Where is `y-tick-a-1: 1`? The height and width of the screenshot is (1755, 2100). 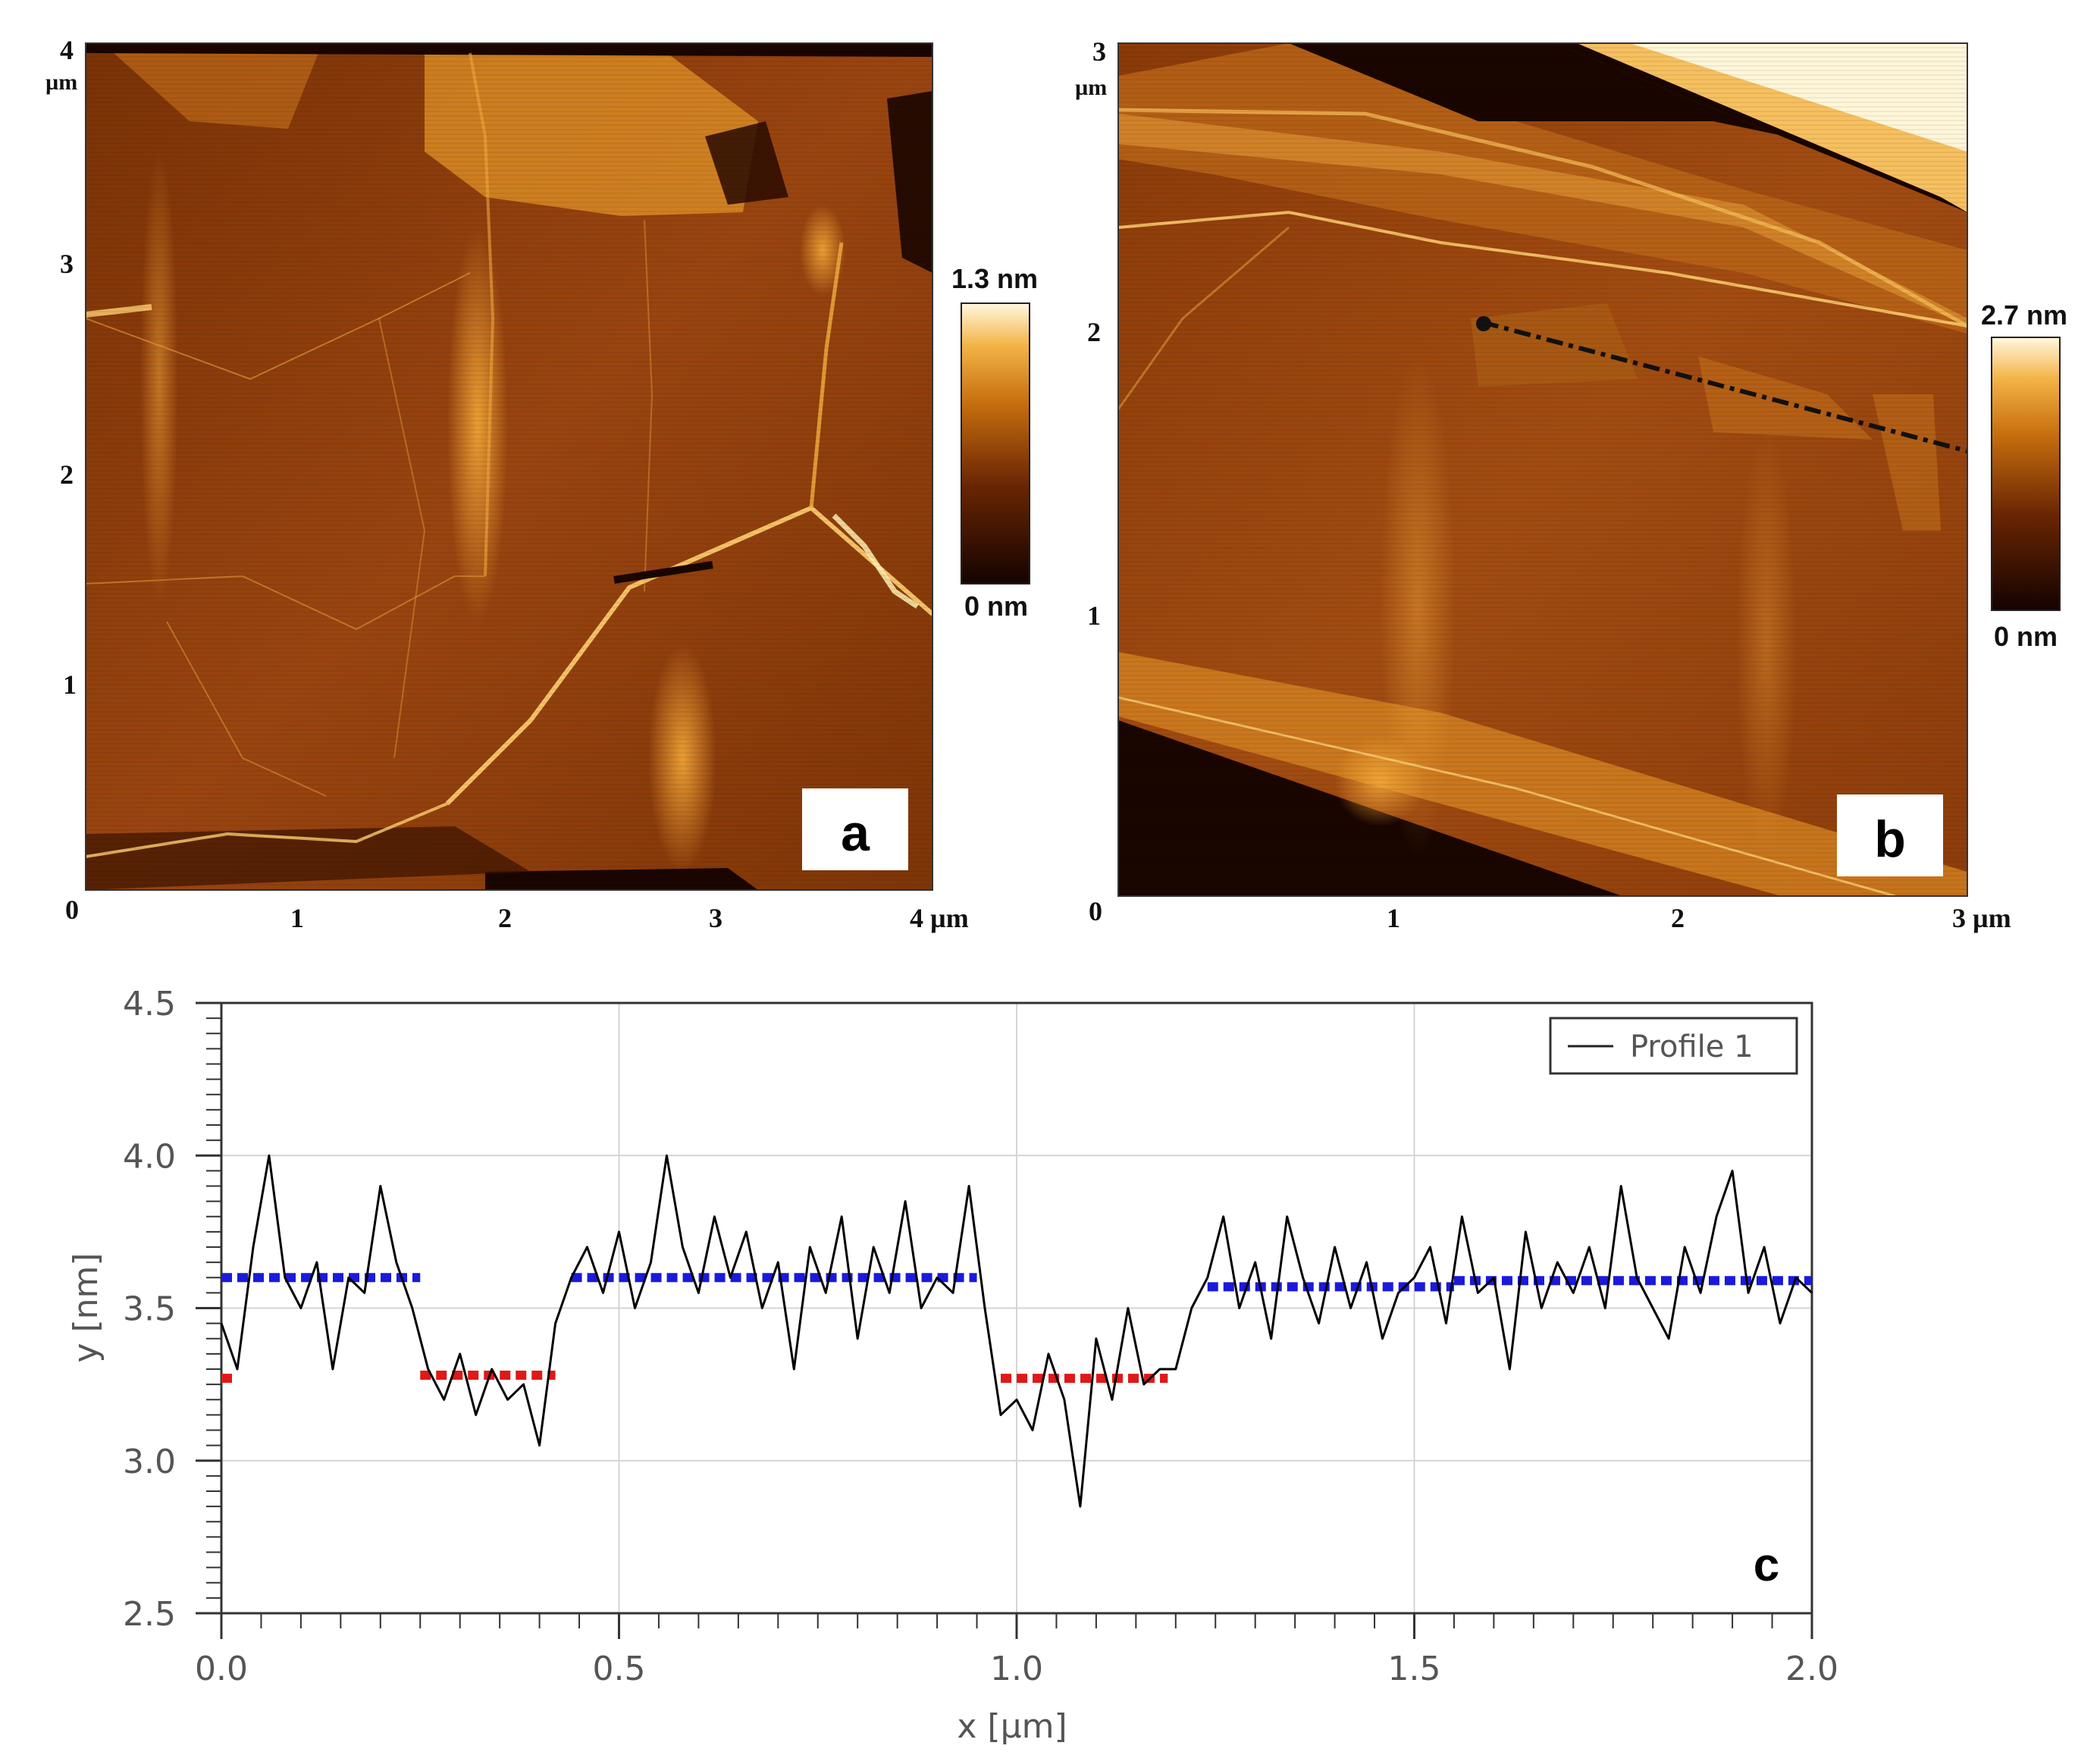
y-tick-a-1: 1 is located at coordinates (70, 685).